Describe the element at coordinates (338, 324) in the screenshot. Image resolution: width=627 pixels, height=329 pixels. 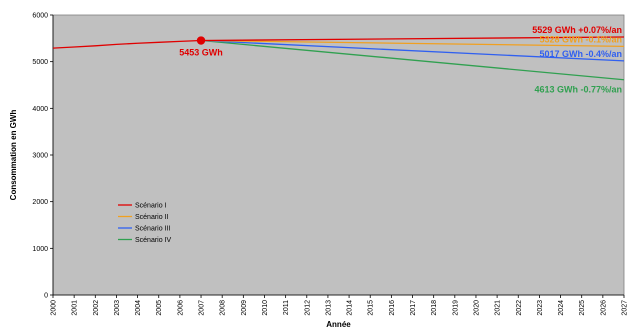
I see `x-axis-title: Année` at that location.